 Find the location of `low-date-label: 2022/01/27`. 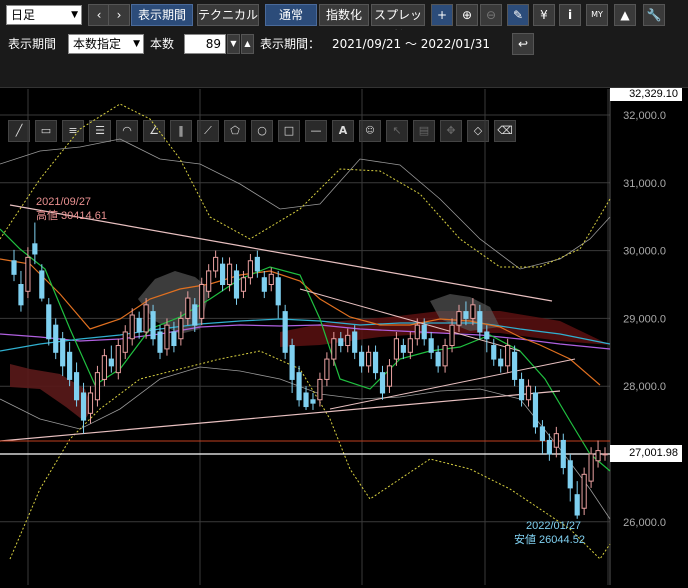

low-date-label: 2022/01/27 is located at coordinates (553, 526).